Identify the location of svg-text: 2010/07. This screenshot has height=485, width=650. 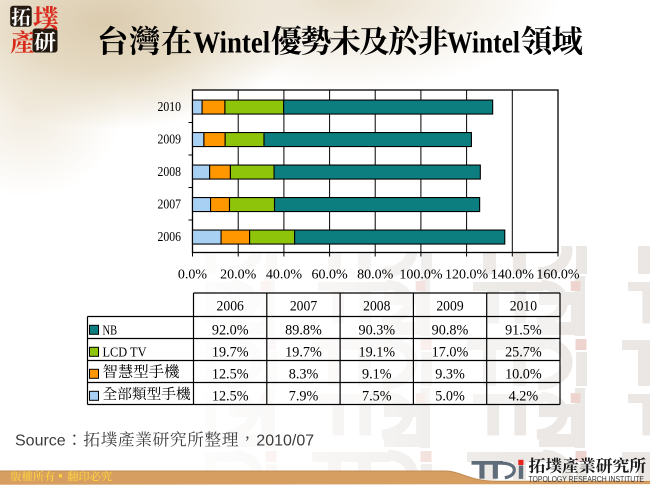
(285, 441).